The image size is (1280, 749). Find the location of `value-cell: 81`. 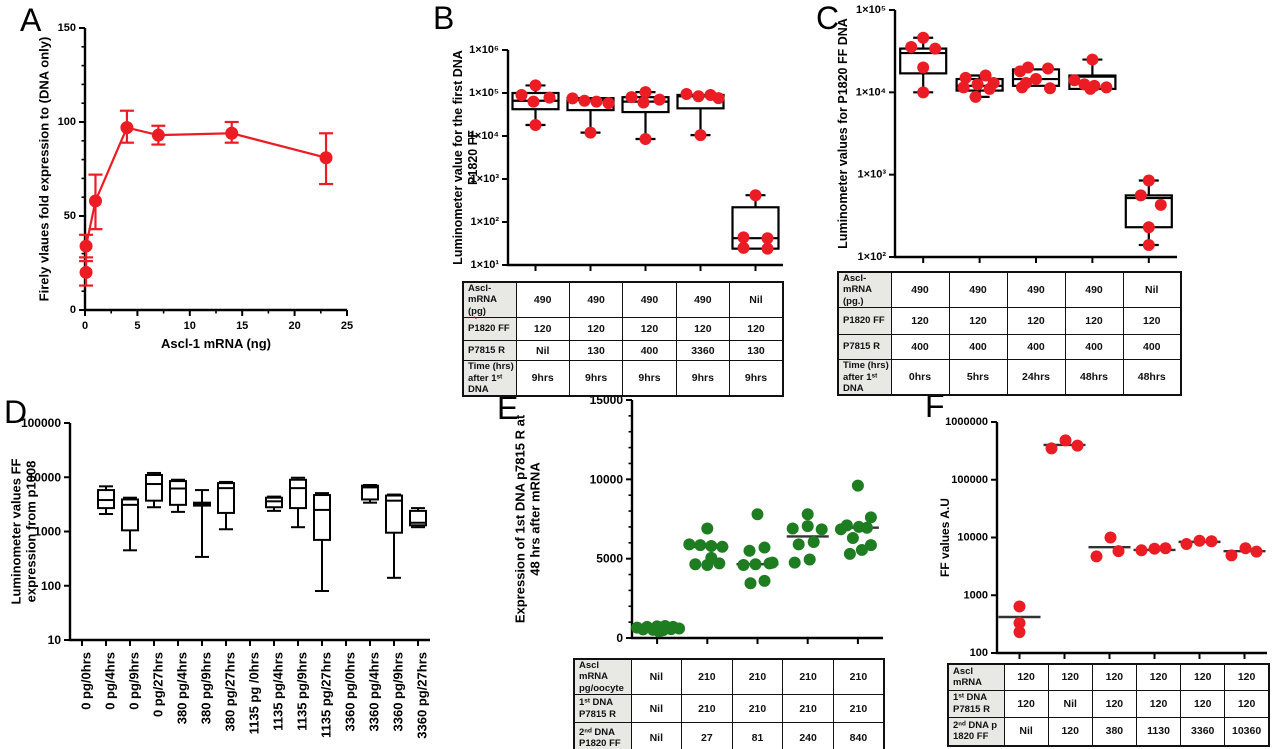

value-cell: 81 is located at coordinates (757, 735).